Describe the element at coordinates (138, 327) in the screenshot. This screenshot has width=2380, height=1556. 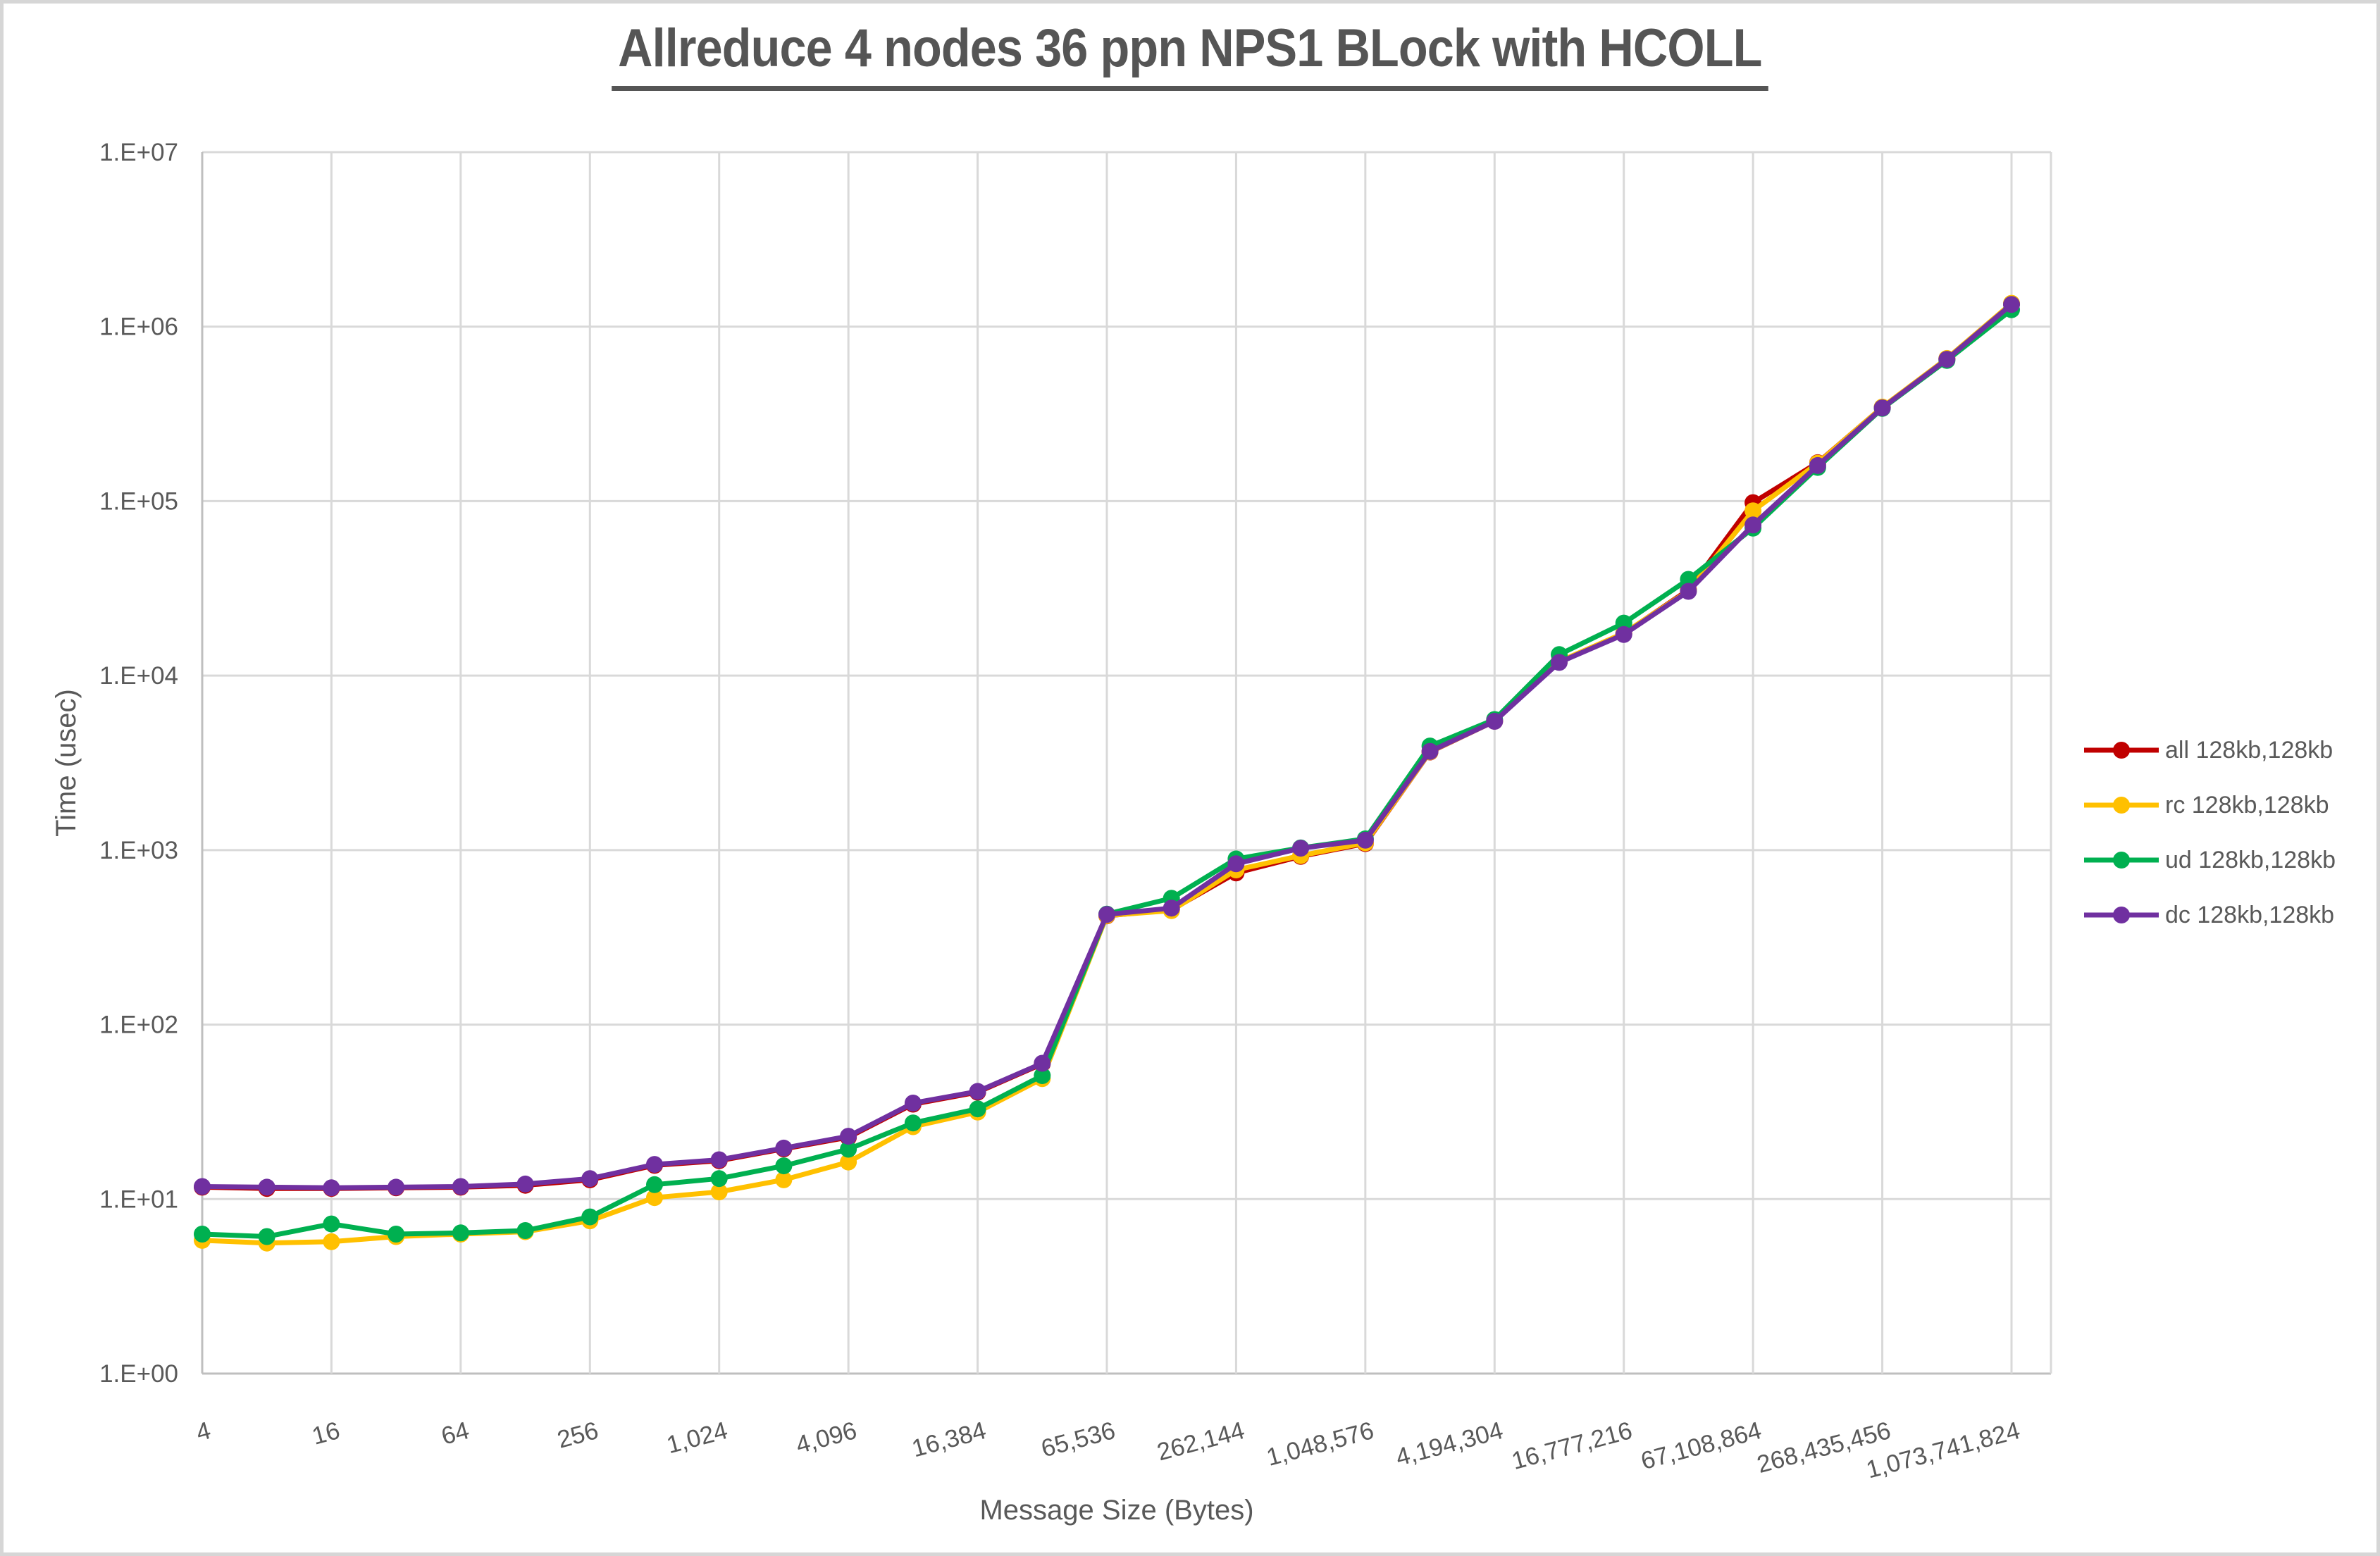
I see `y-tick-label: 1.E+06` at that location.